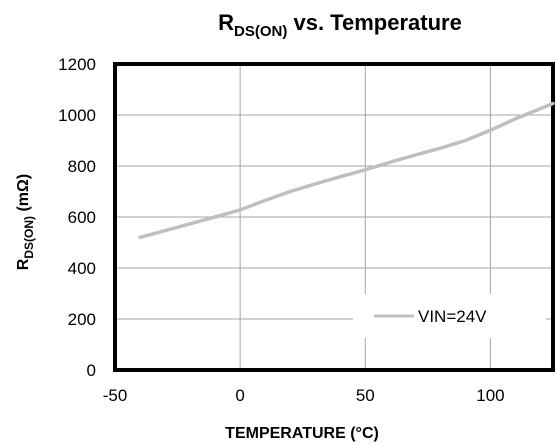 This screenshot has height=446, width=557. Describe the element at coordinates (82, 166) in the screenshot. I see `y-tick-label: 800` at that location.